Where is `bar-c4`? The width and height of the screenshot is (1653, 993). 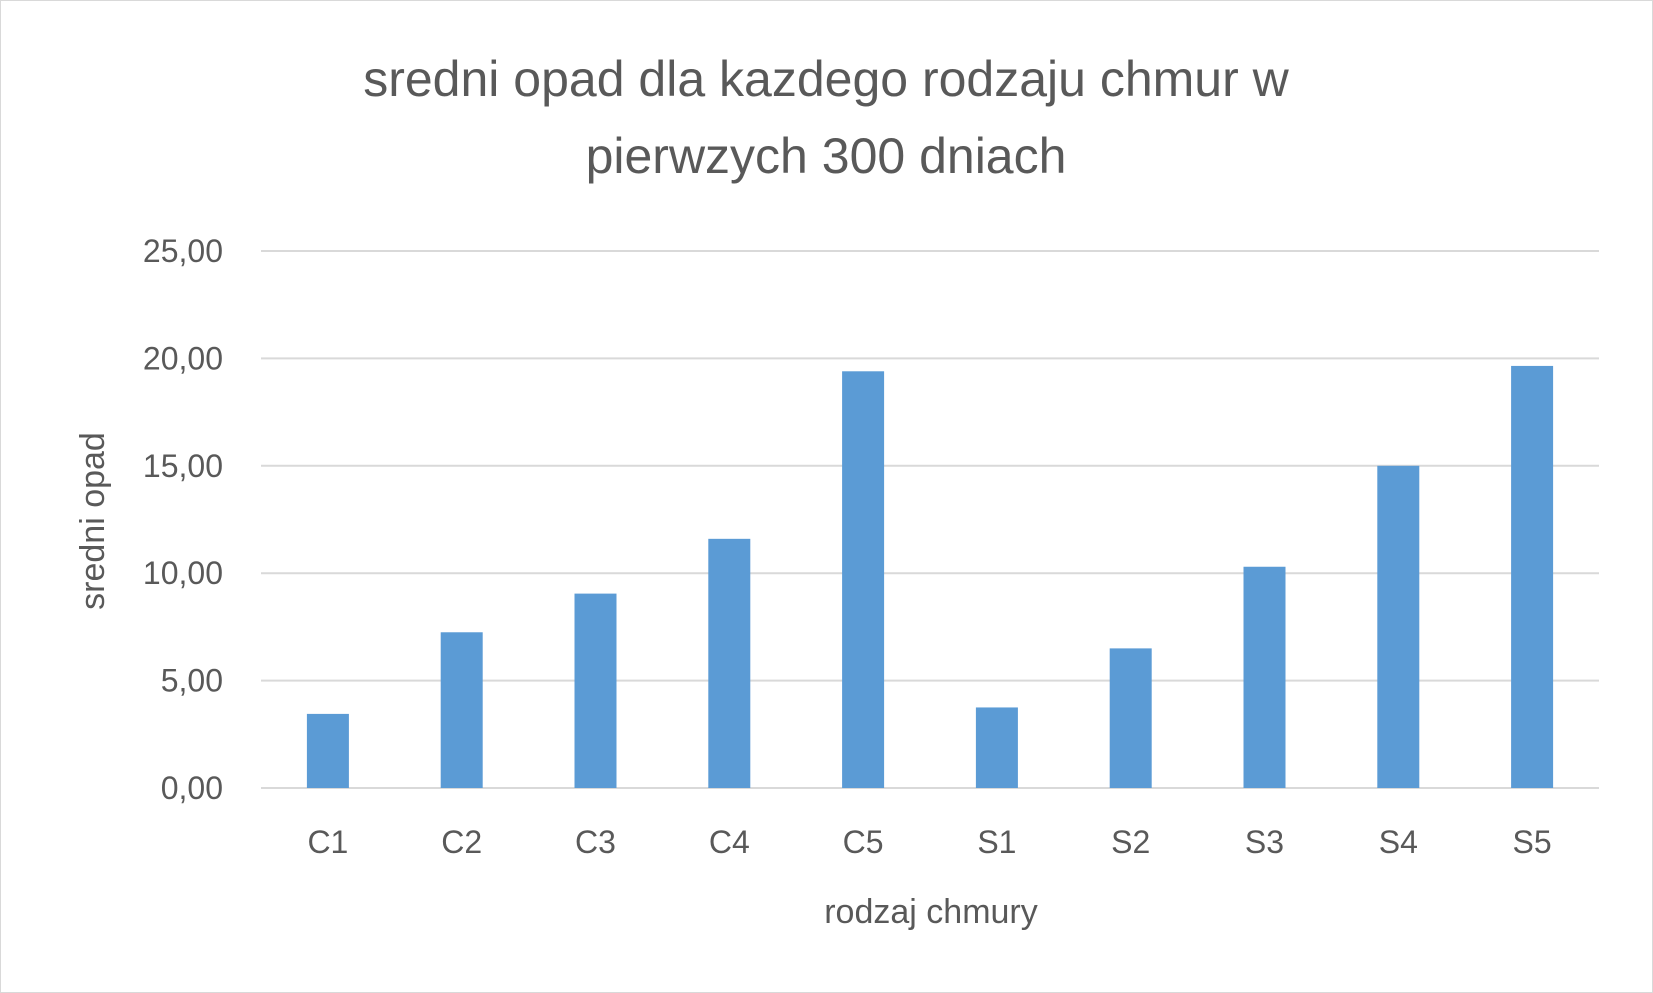 bar-c4 is located at coordinates (729, 663).